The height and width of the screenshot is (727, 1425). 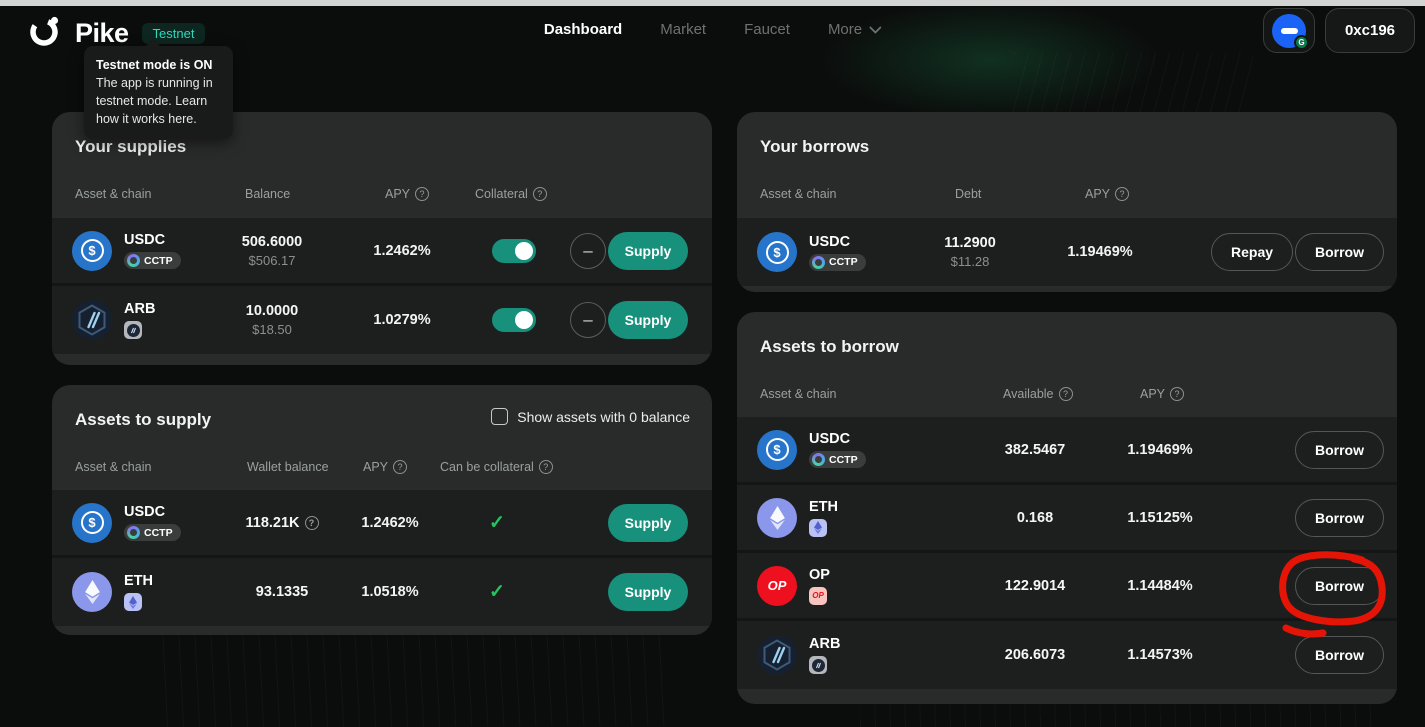 What do you see at coordinates (603, 416) in the screenshot?
I see `checkbox-label: Show assets with 0 balance` at bounding box center [603, 416].